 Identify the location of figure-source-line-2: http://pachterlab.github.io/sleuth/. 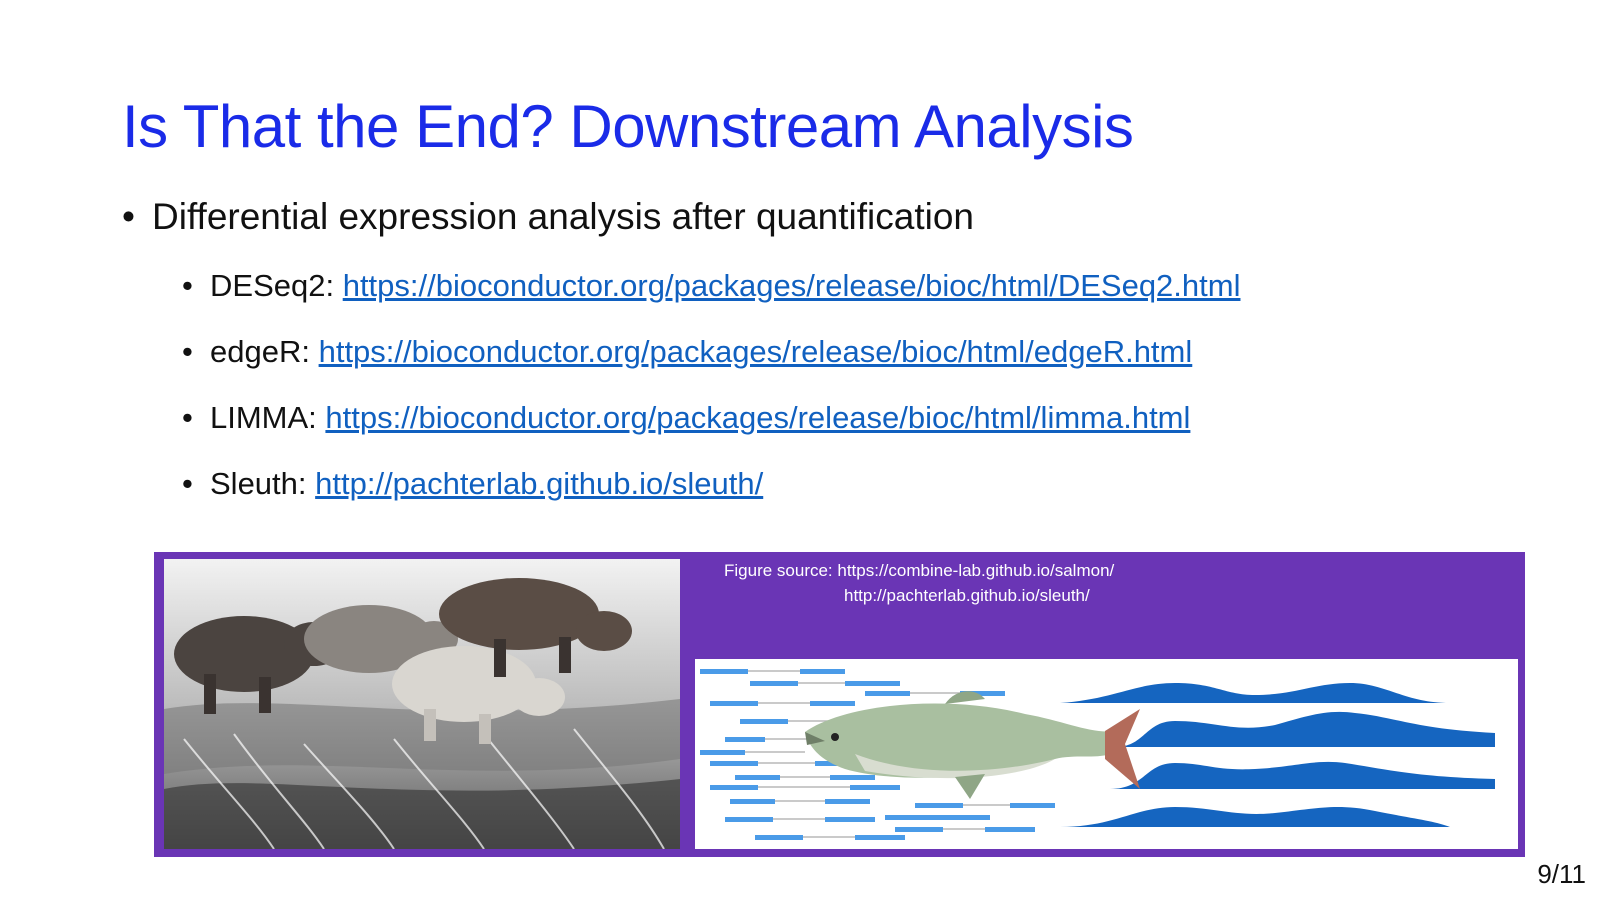
(967, 595).